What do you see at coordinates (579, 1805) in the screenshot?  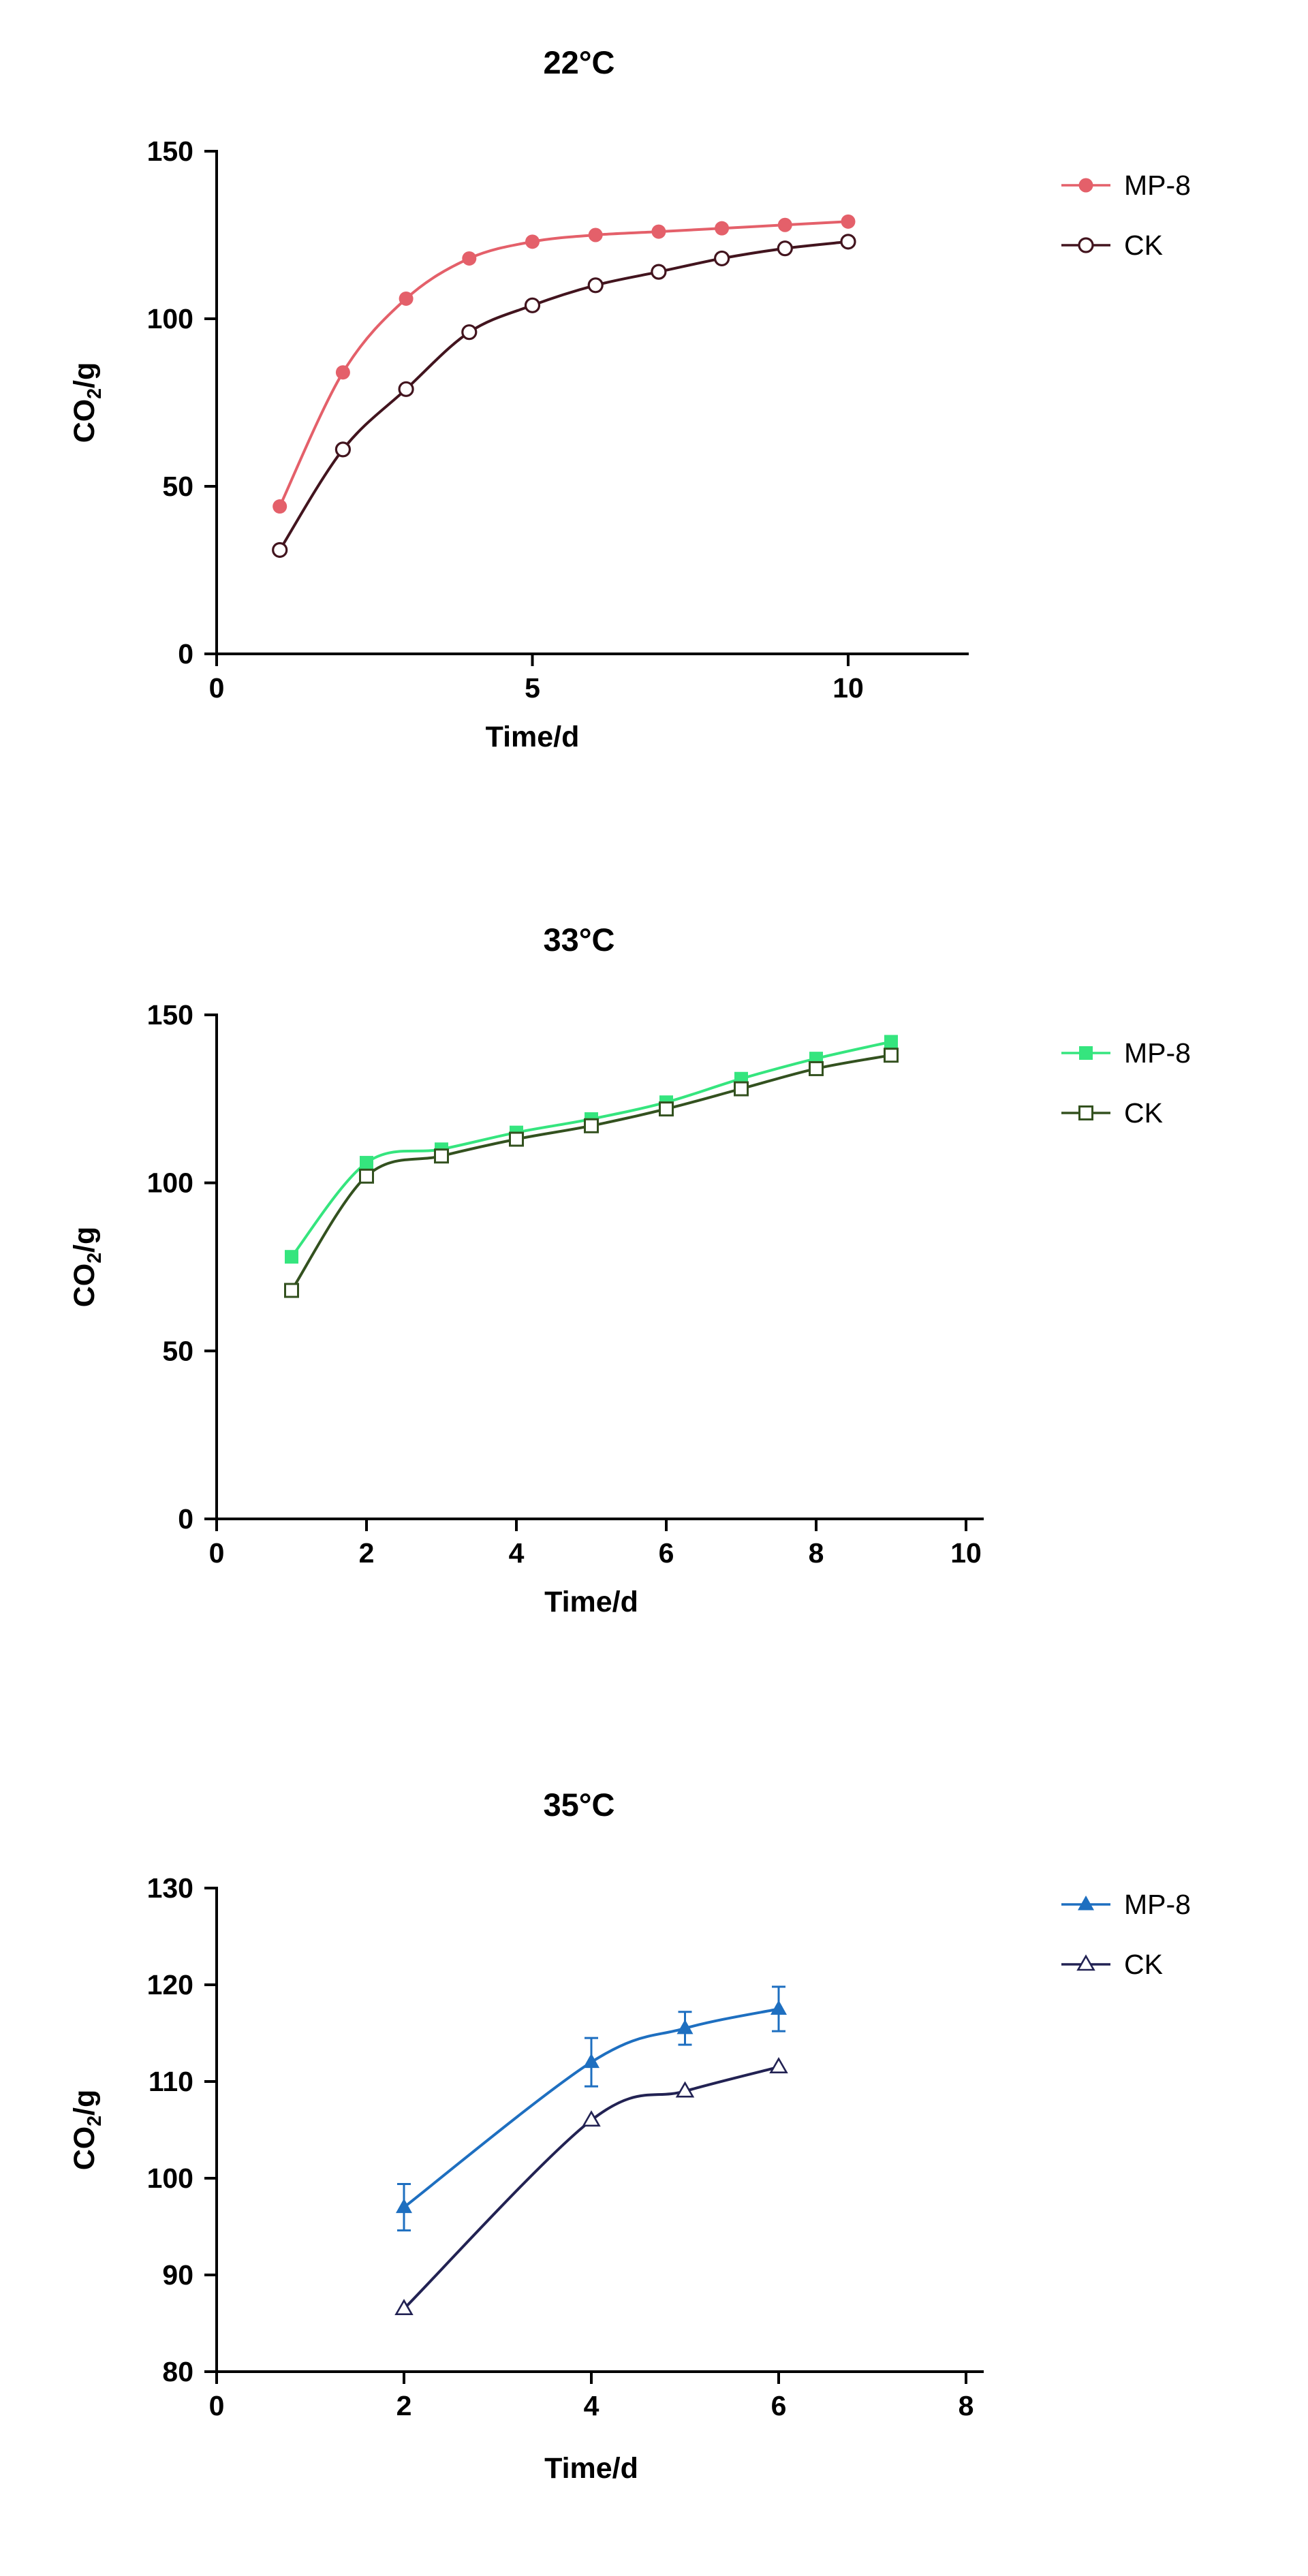 I see `chart-title-35c: 35°C` at bounding box center [579, 1805].